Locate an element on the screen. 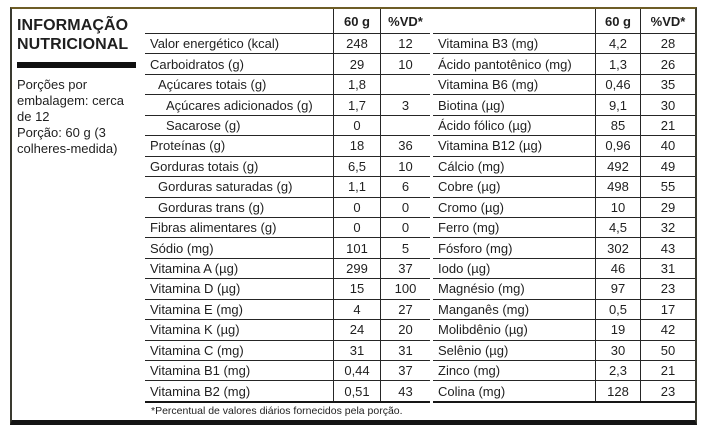  amount-value: 24 is located at coordinates (356, 330).